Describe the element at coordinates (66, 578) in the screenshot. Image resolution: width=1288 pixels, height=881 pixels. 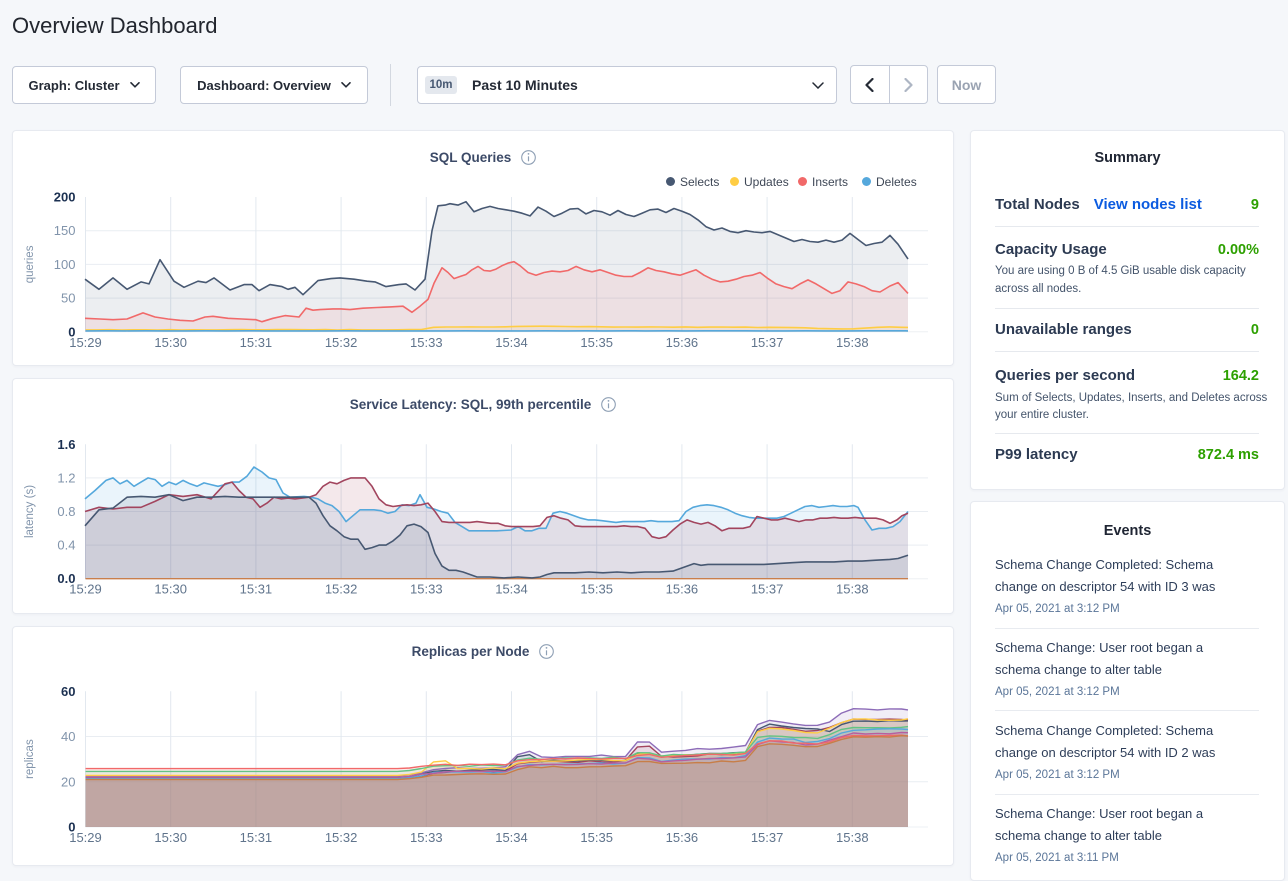
I see `svg-text: 0.0` at that location.